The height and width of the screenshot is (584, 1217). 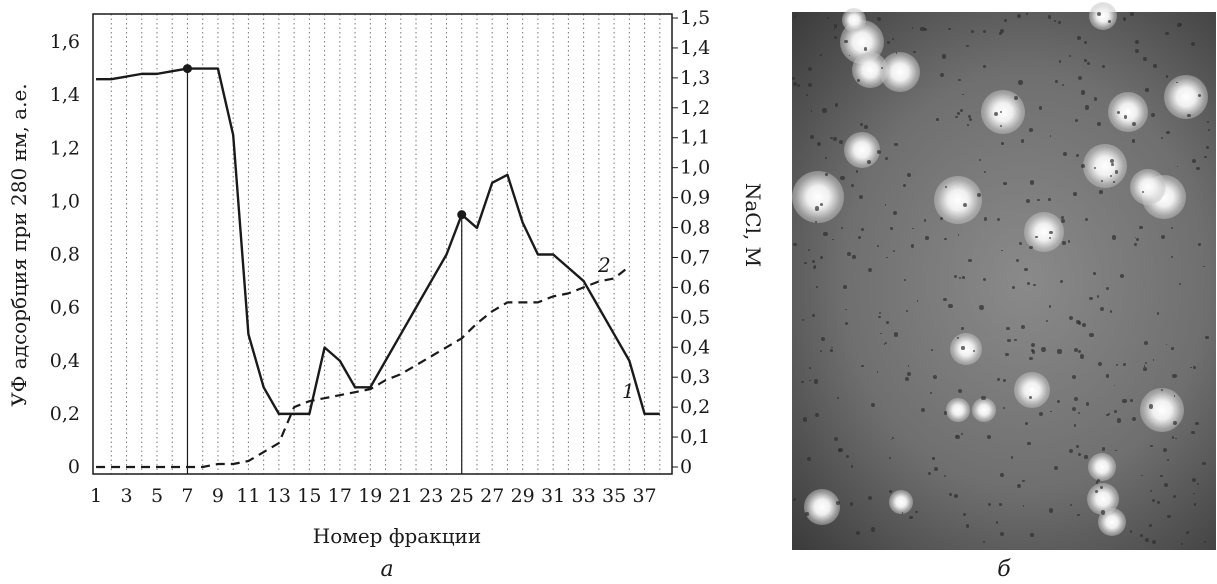 What do you see at coordinates (695, 198) in the screenshot?
I see `y-right-tick-label: 0,9` at bounding box center [695, 198].